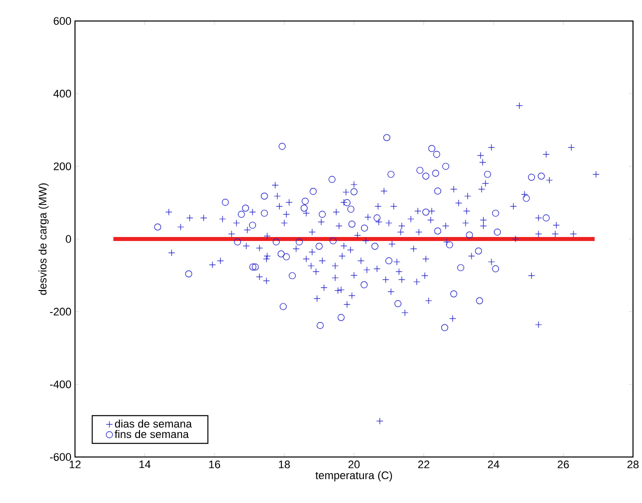 The width and height of the screenshot is (642, 503). Describe the element at coordinates (75, 464) in the screenshot. I see `x-tick-label: 12` at that location.